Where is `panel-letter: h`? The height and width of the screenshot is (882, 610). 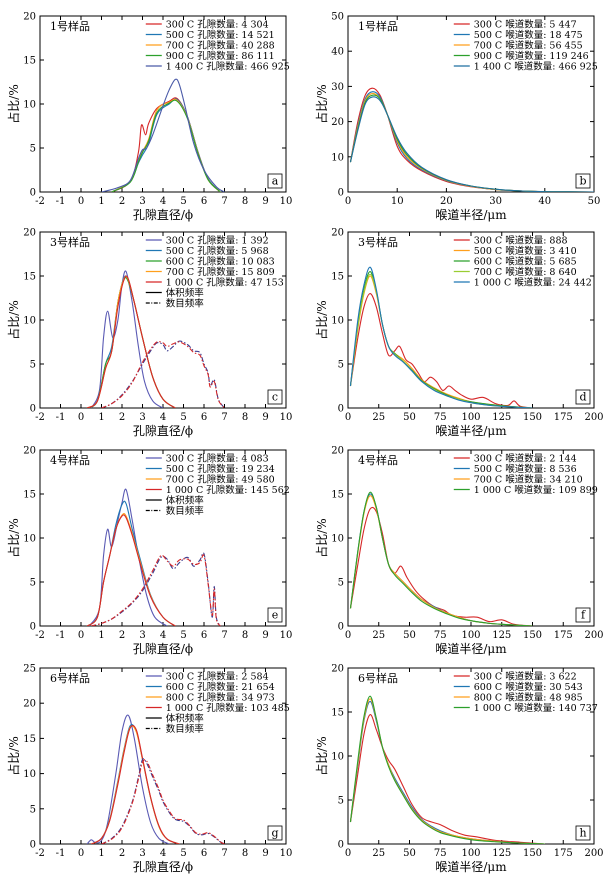 panel-letter: h is located at coordinates (582, 833).